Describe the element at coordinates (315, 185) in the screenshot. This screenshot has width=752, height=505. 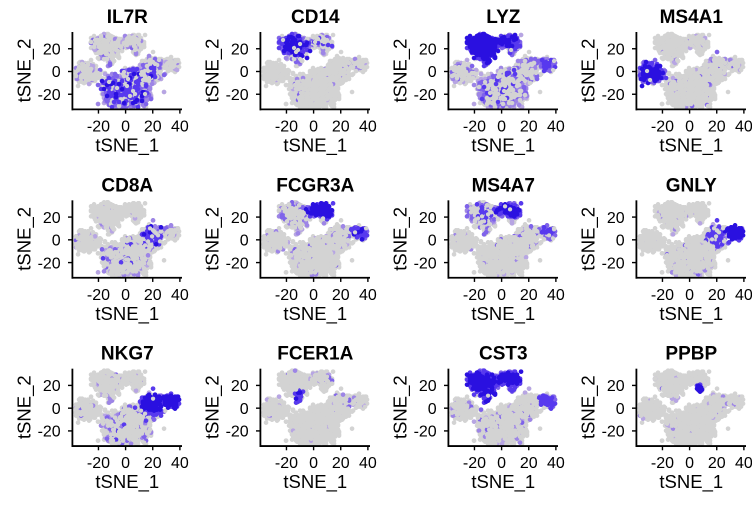
I see `svg-text: FCGR3A` at that location.